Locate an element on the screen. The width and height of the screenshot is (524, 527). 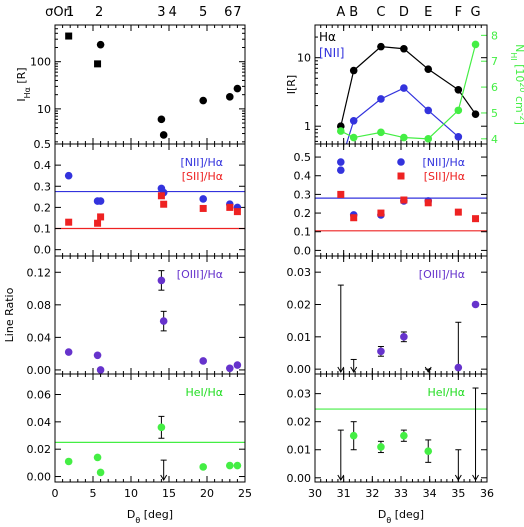
x-tick-label: 33 is located at coordinates (401, 493).